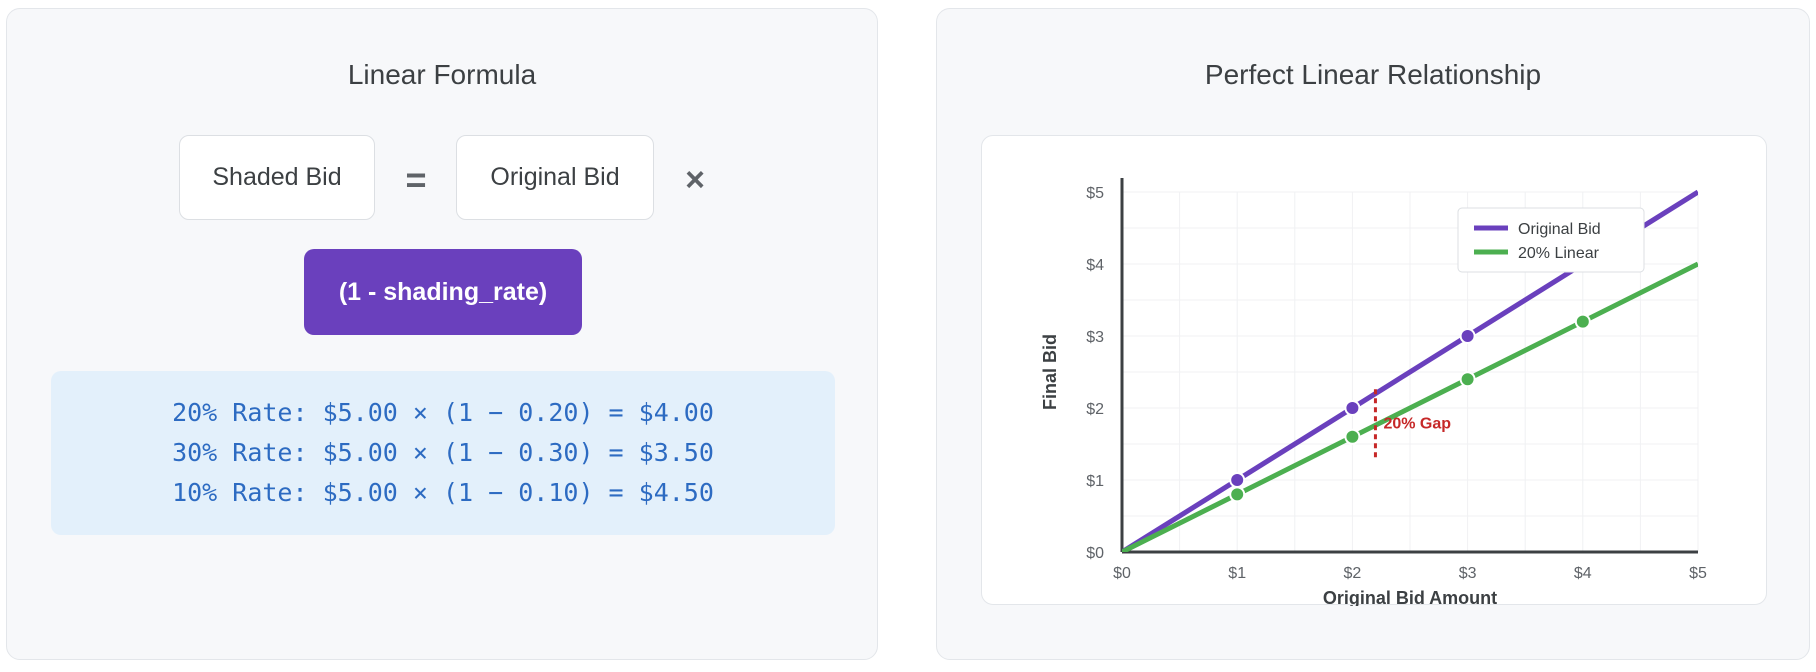 The width and height of the screenshot is (1816, 672). Describe the element at coordinates (695, 180) in the screenshot. I see `multiply-operator: ×` at that location.